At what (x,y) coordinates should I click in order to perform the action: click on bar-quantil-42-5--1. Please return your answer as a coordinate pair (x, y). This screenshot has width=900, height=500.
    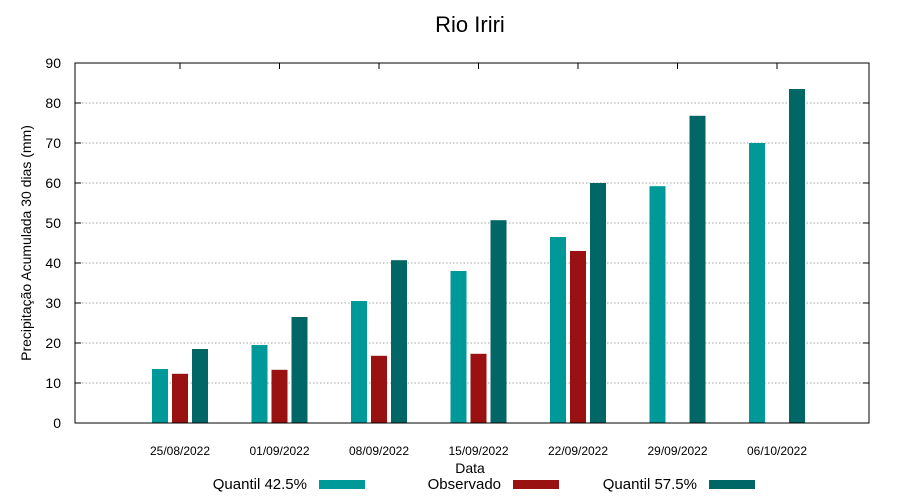
    Looking at the image, I should click on (259, 384).